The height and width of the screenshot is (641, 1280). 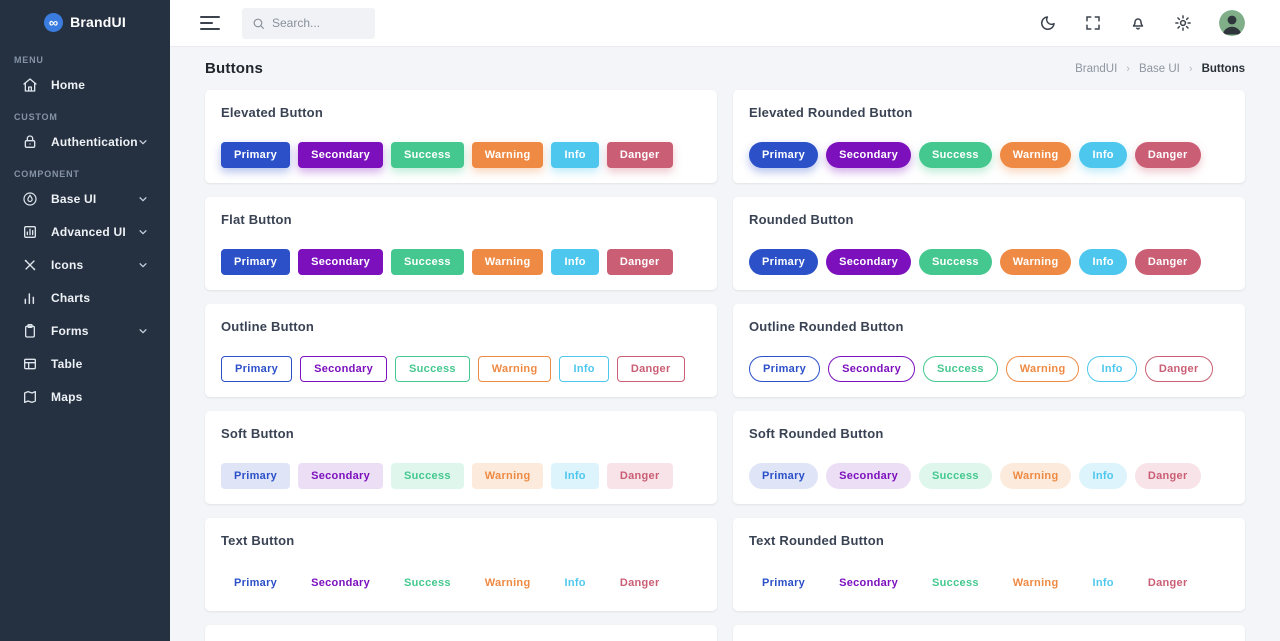 What do you see at coordinates (1093, 23) in the screenshot?
I see `fullscreen-icon` at bounding box center [1093, 23].